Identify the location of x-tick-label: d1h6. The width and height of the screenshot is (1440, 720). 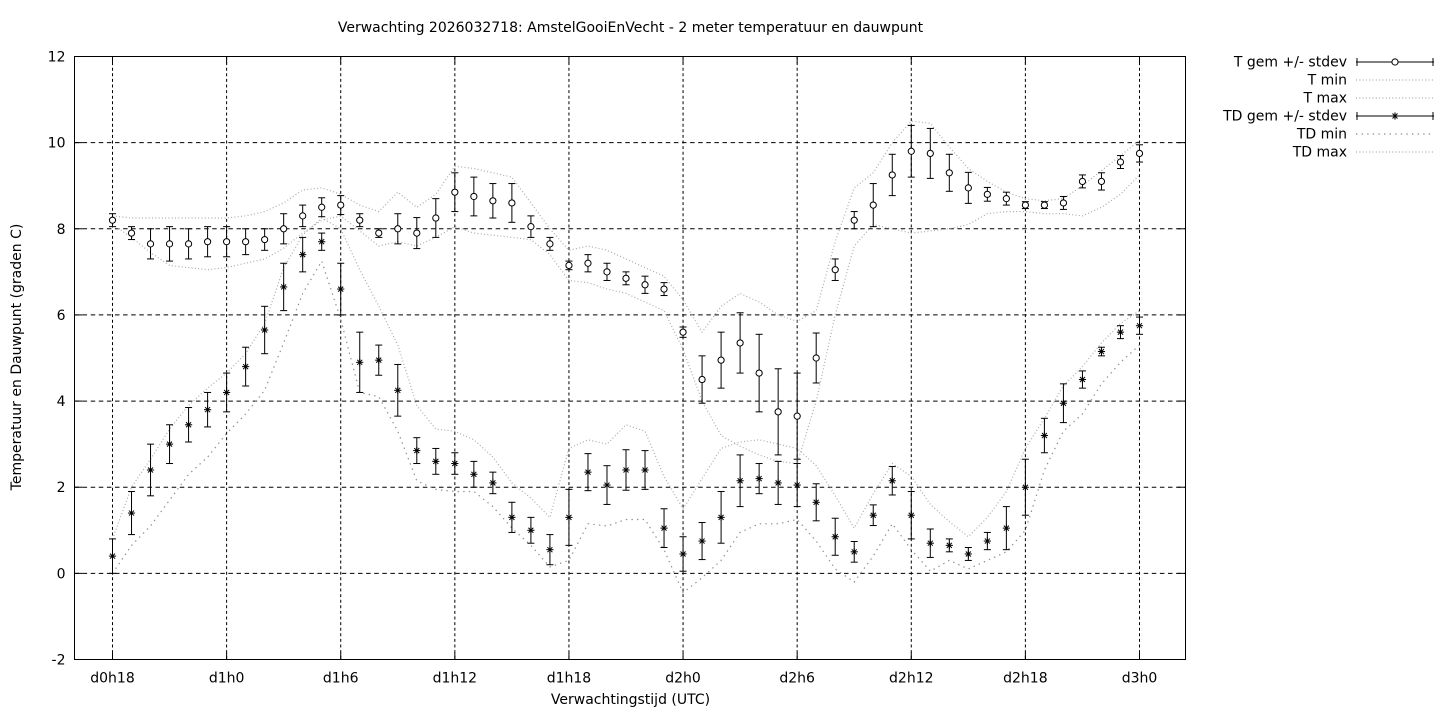
(341, 679).